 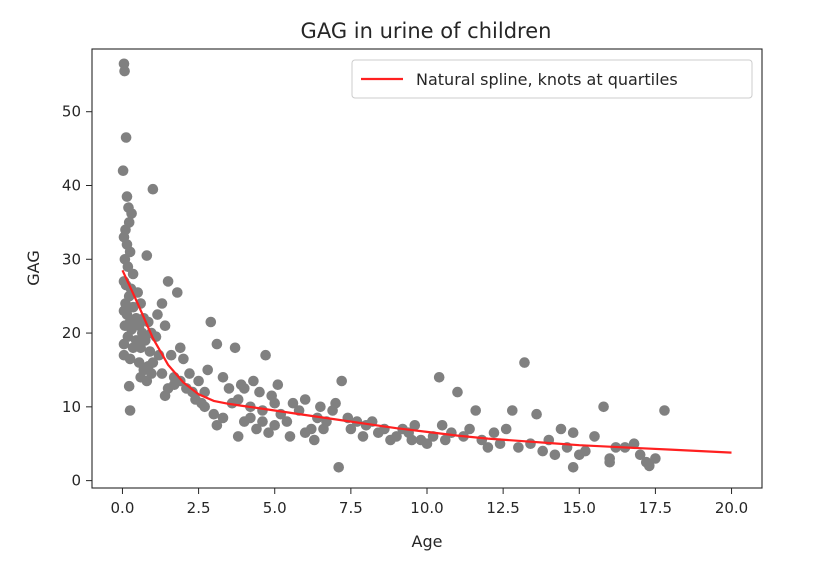 What do you see at coordinates (123, 508) in the screenshot?
I see `x-tick-label: 0.0` at bounding box center [123, 508].